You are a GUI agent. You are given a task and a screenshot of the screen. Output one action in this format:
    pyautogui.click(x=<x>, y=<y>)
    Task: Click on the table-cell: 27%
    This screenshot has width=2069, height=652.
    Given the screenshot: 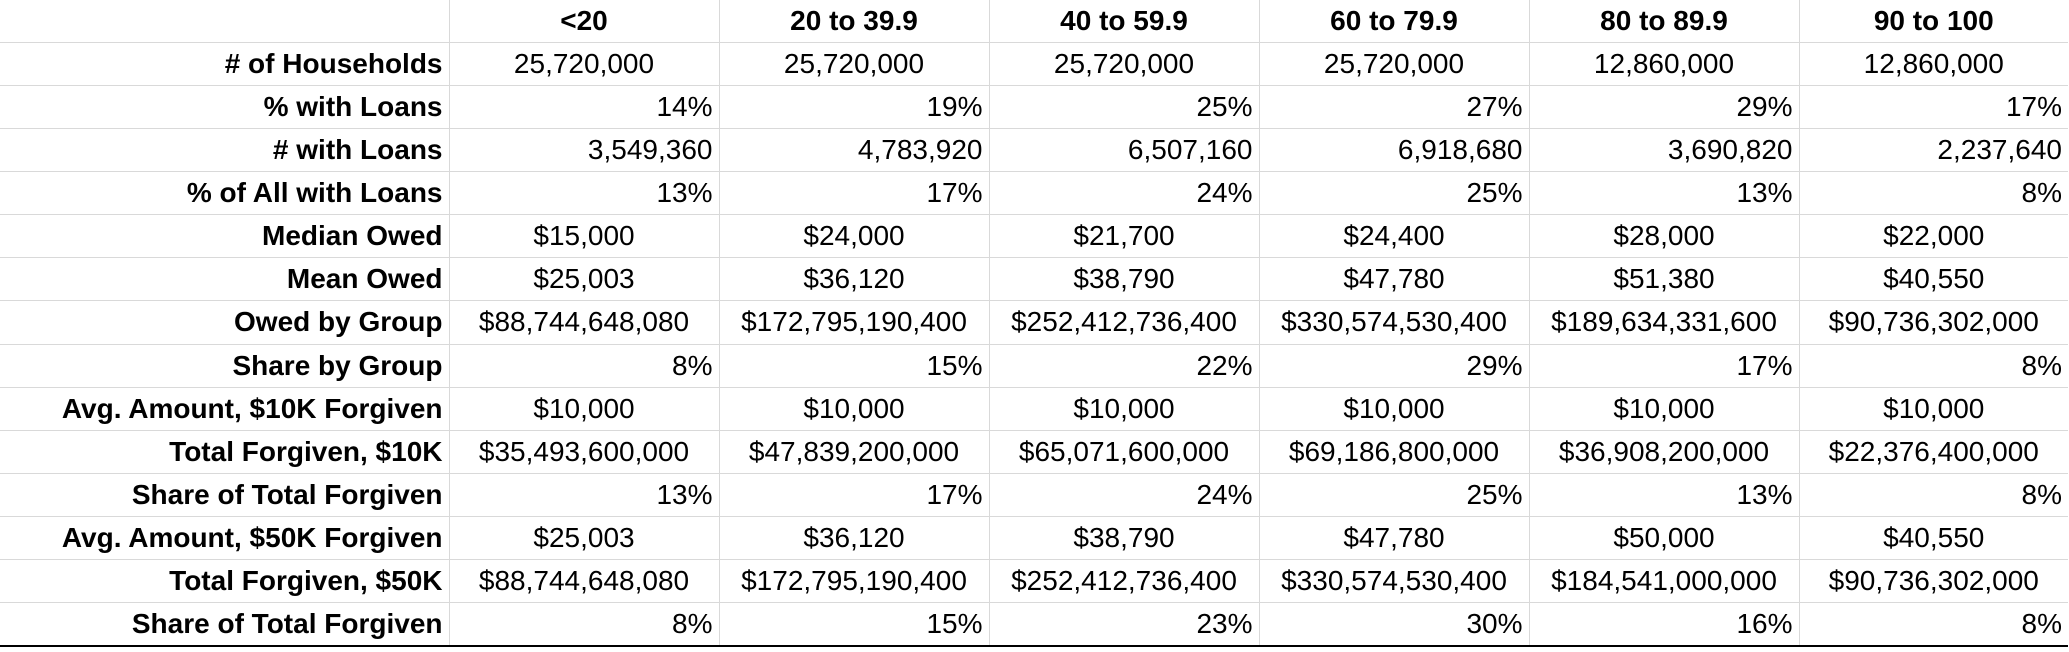 What is the action you would take?
    pyautogui.click(x=1394, y=107)
    